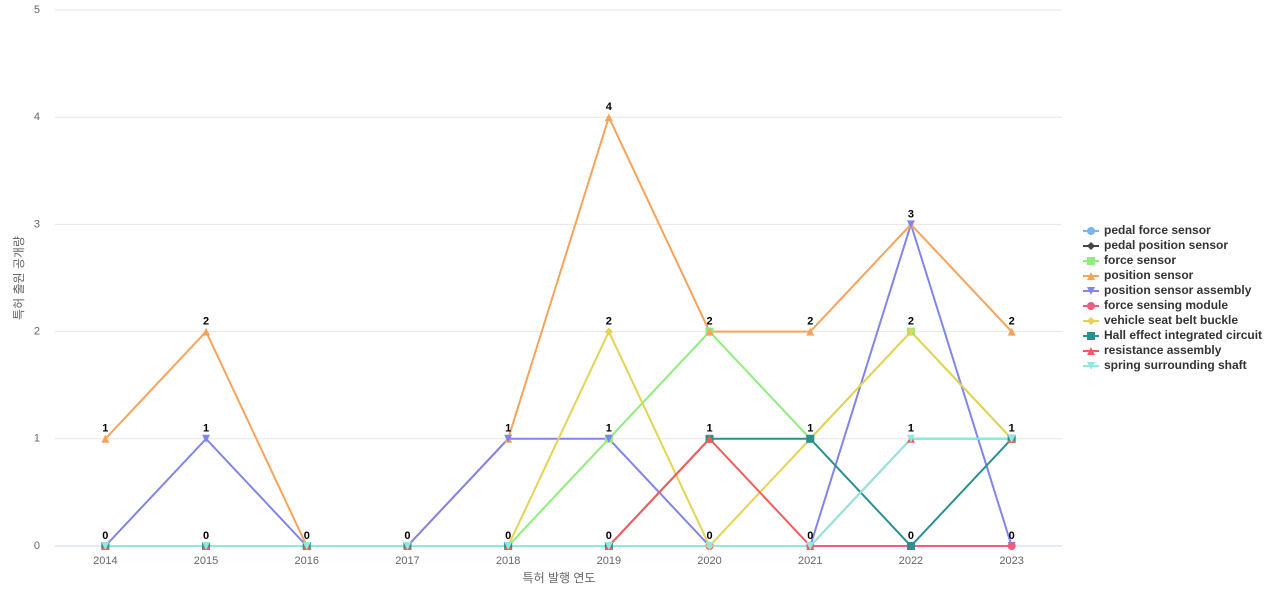 The width and height of the screenshot is (1280, 600). I want to click on y-tick-label: 3, so click(37, 224).